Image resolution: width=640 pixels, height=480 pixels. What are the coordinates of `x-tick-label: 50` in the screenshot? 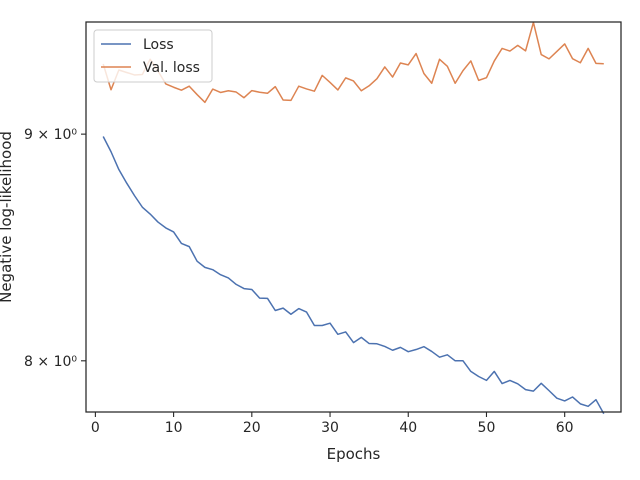 It's located at (487, 428).